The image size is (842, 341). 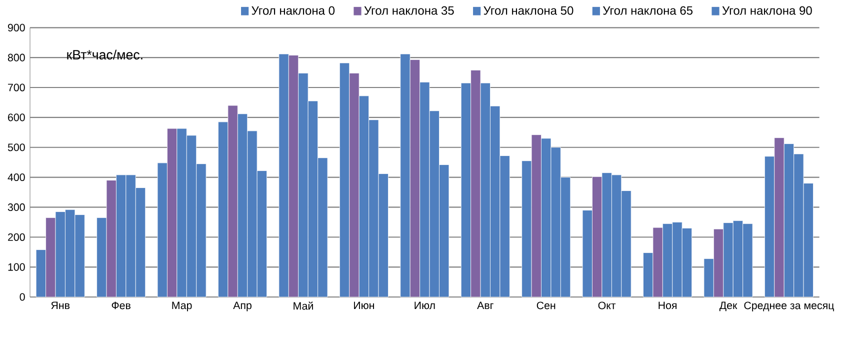 What do you see at coordinates (546, 306) in the screenshot?
I see `x-tick-label: Сен` at bounding box center [546, 306].